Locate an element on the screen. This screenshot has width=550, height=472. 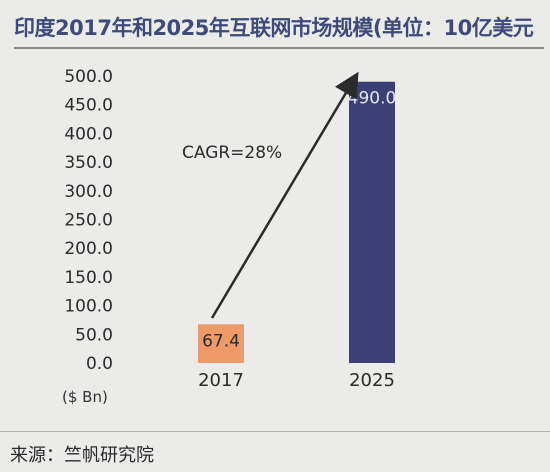
source-divider is located at coordinates (275, 431).